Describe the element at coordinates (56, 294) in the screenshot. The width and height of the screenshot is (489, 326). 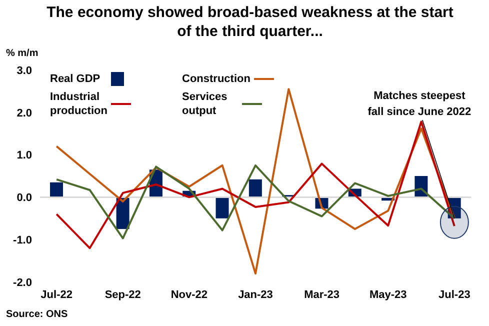
I see `x-tick-label: Jul-22` at that location.